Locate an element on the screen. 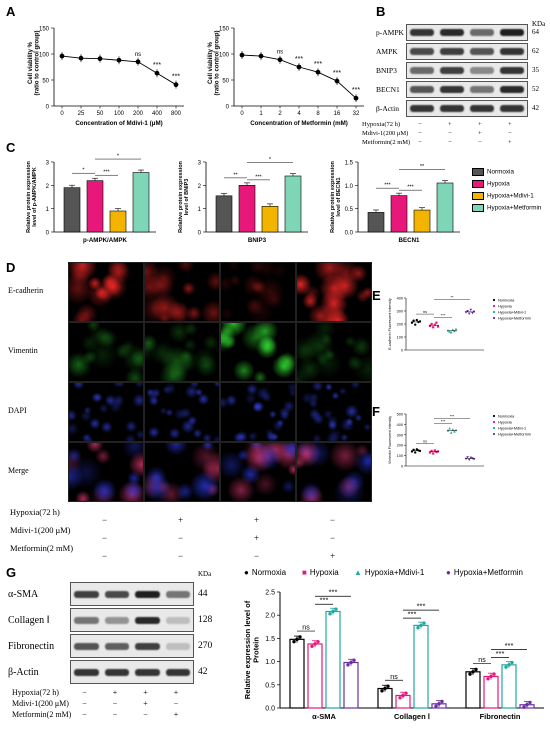 This screenshot has height=737, width=550. condition-label: Mdivi-1(200 μM) is located at coordinates (385, 133).